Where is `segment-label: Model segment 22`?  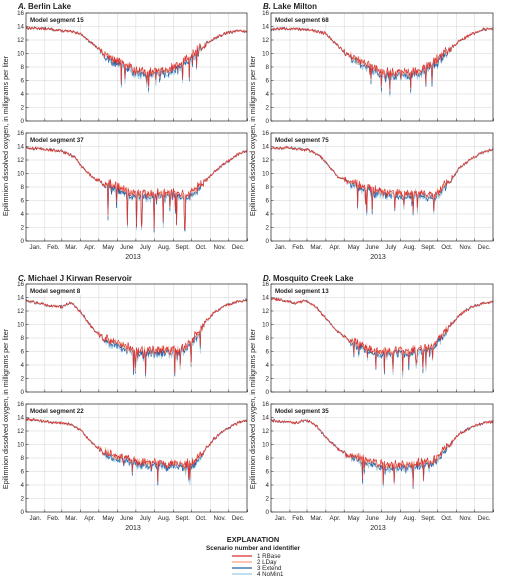
segment-label: Model segment 22 is located at coordinates (57, 411).